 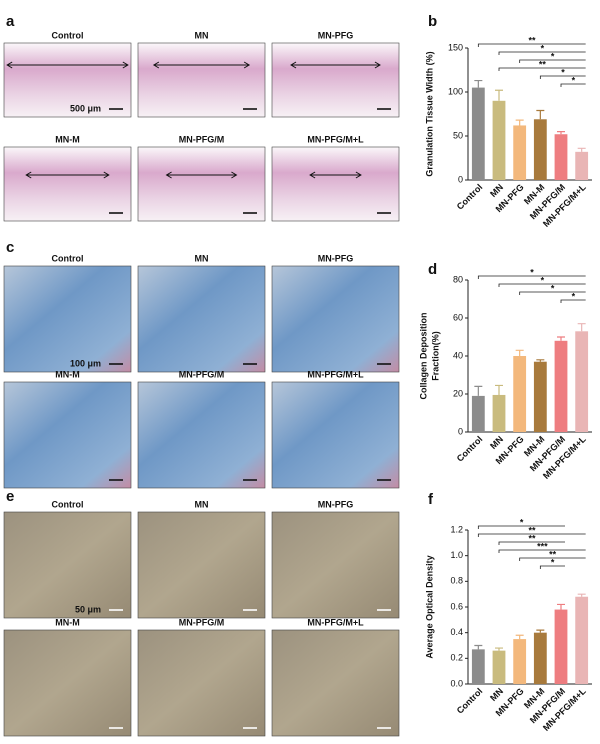 What do you see at coordinates (456, 658) in the screenshot?
I see `y-tick-label: 0.2` at bounding box center [456, 658].